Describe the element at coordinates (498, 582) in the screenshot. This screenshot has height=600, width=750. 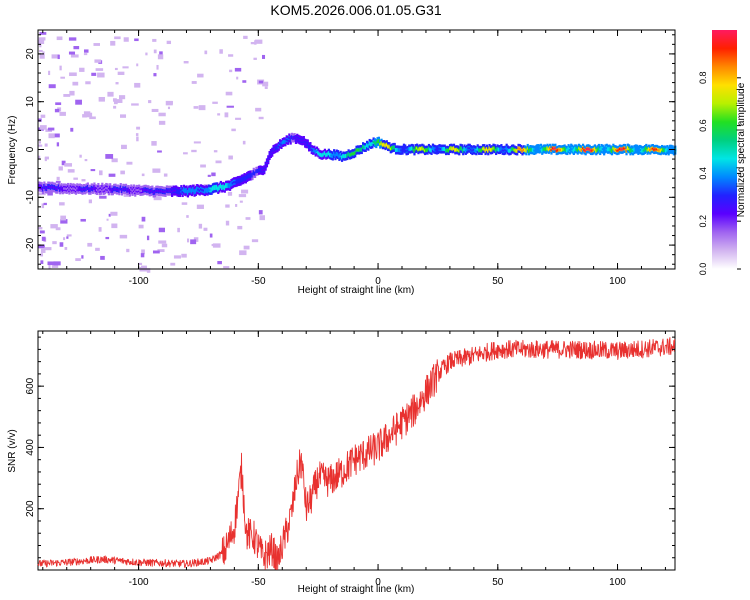
I see `x-tick-label: 50` at that location.